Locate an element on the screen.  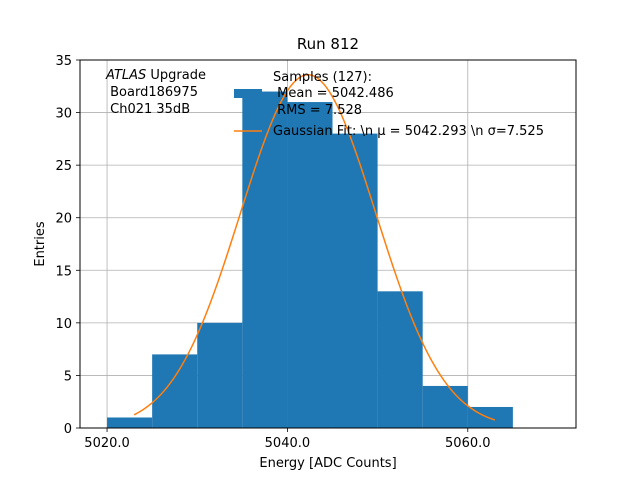
y-tick-label-2: 10 is located at coordinates (63, 324).